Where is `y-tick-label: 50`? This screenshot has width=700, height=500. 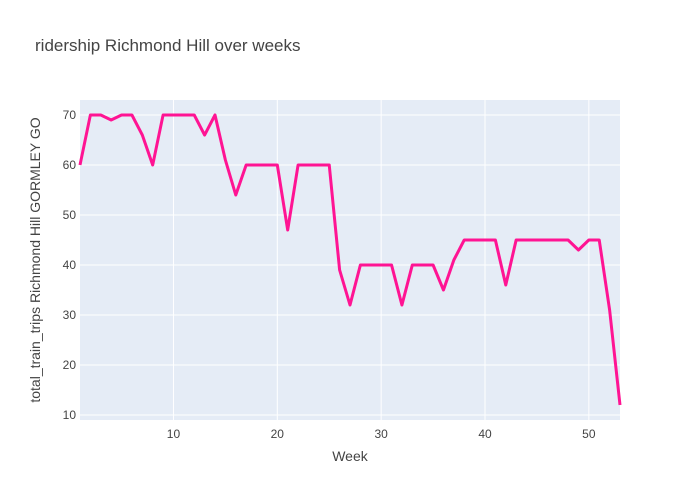 y-tick-label: 50 is located at coordinates (70, 215).